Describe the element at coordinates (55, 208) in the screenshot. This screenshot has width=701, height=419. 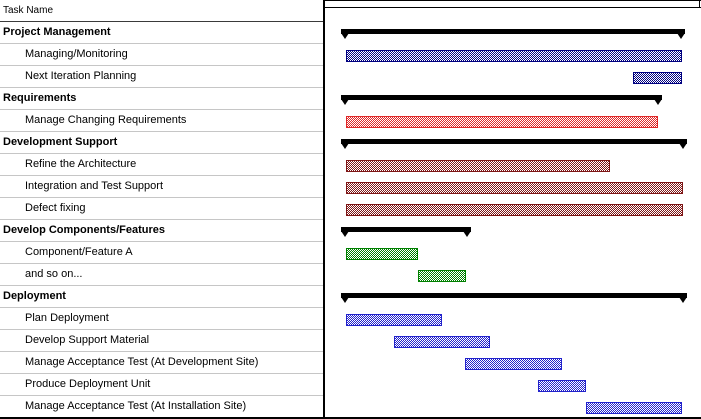
I see `task-name-label: Defect fixing` at that location.